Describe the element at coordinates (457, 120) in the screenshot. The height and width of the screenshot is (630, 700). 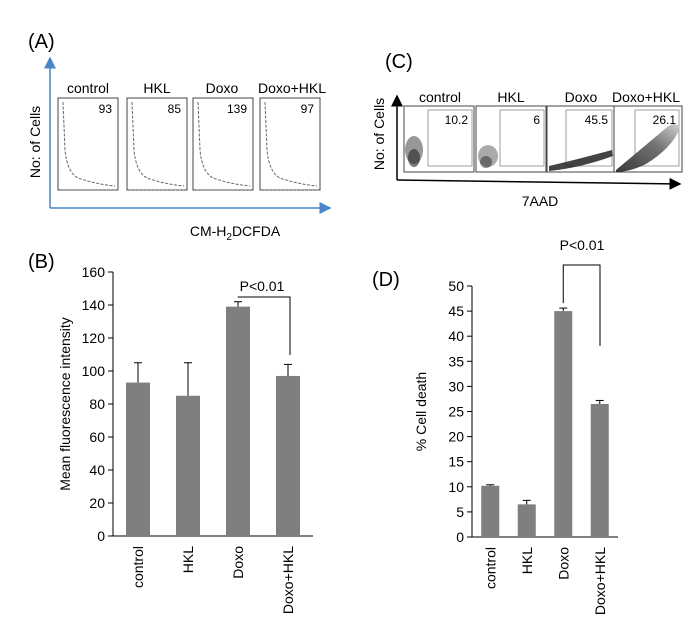
I see `dot-value-control: 10.2` at that location.